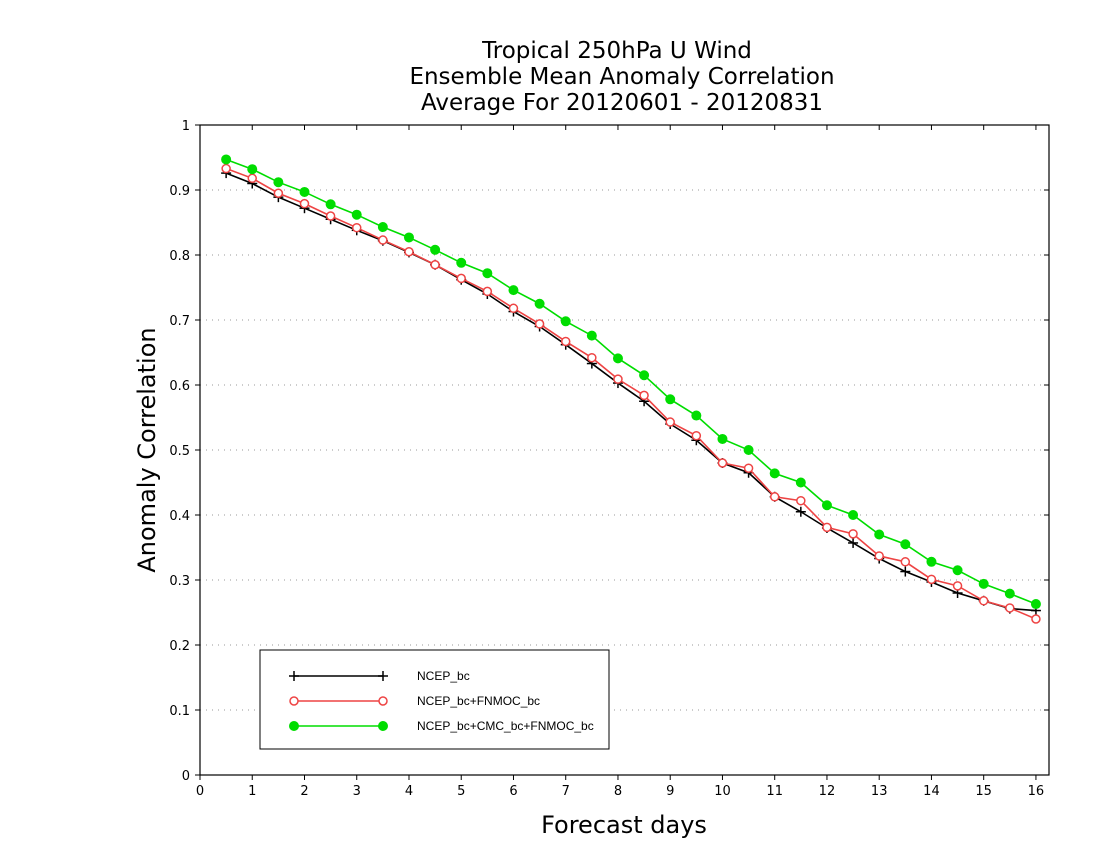 The width and height of the screenshot is (1100, 850). Describe the element at coordinates (179, 256) in the screenshot. I see `y-tick-label: 0.8` at that location.